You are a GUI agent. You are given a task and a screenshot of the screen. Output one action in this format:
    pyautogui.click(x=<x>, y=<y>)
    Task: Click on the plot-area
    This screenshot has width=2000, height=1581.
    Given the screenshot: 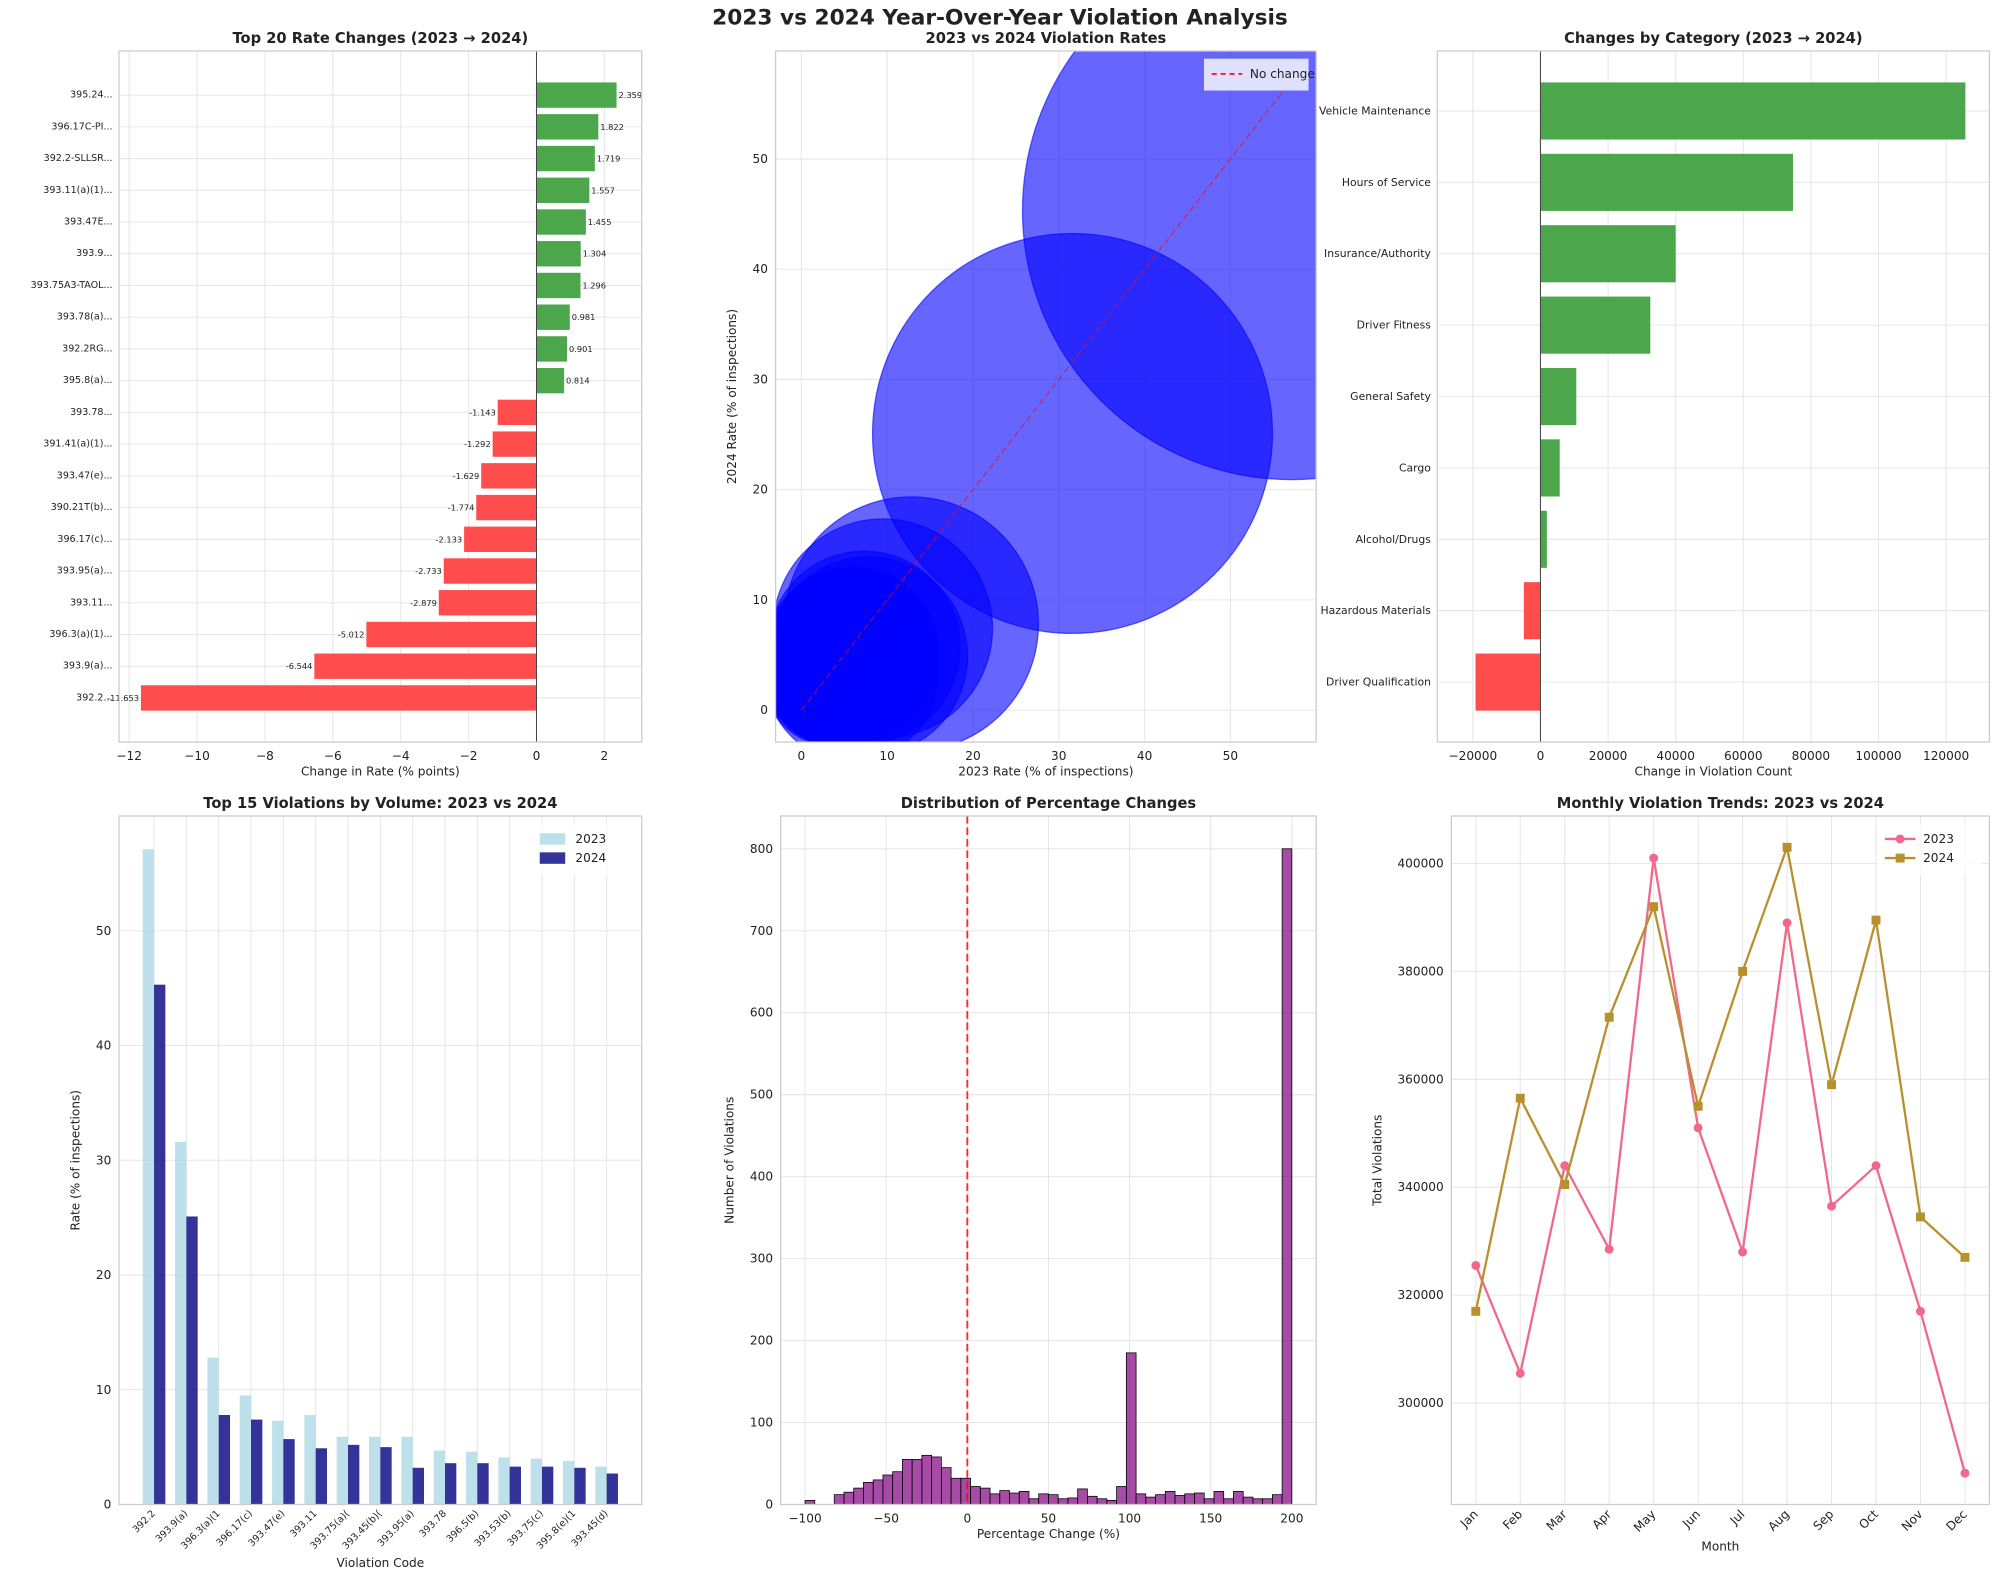 What is the action you would take?
    pyautogui.click(x=1720, y=1160)
    